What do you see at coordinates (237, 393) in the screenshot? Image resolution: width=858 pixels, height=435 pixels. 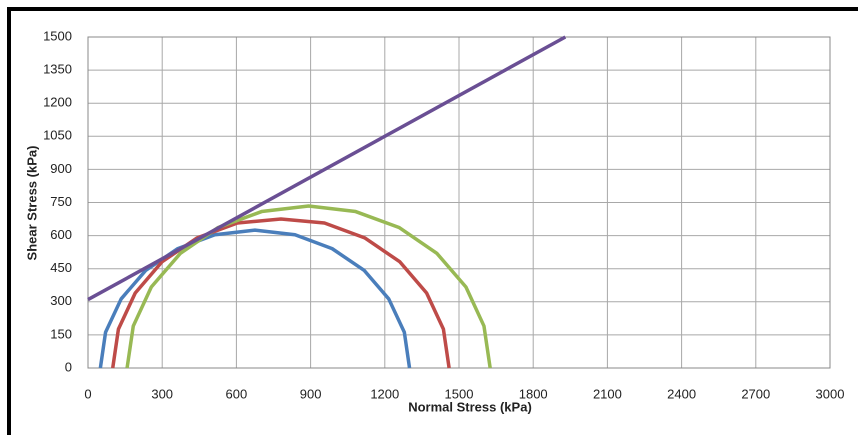 I see `x-tick-label: 600` at bounding box center [237, 393].